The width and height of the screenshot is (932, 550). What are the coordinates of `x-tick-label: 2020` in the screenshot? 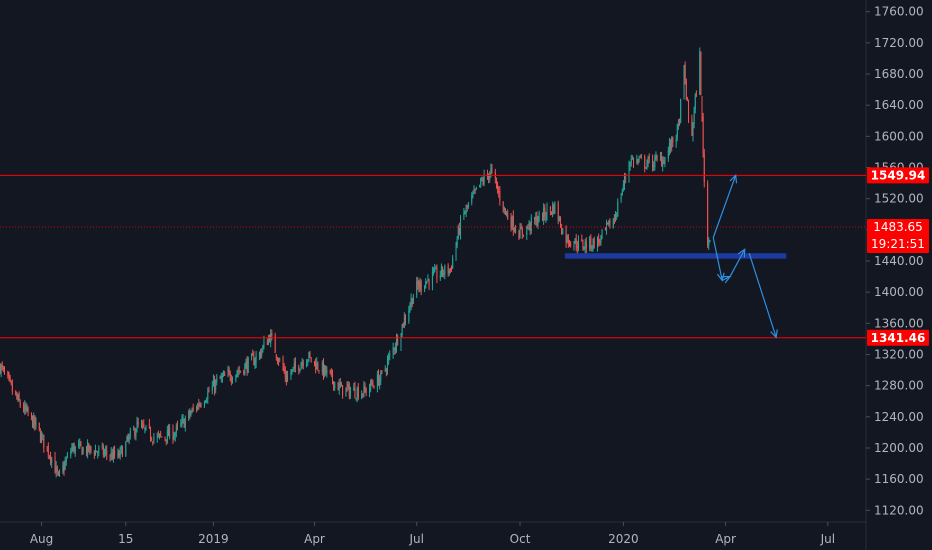 It's located at (623, 539).